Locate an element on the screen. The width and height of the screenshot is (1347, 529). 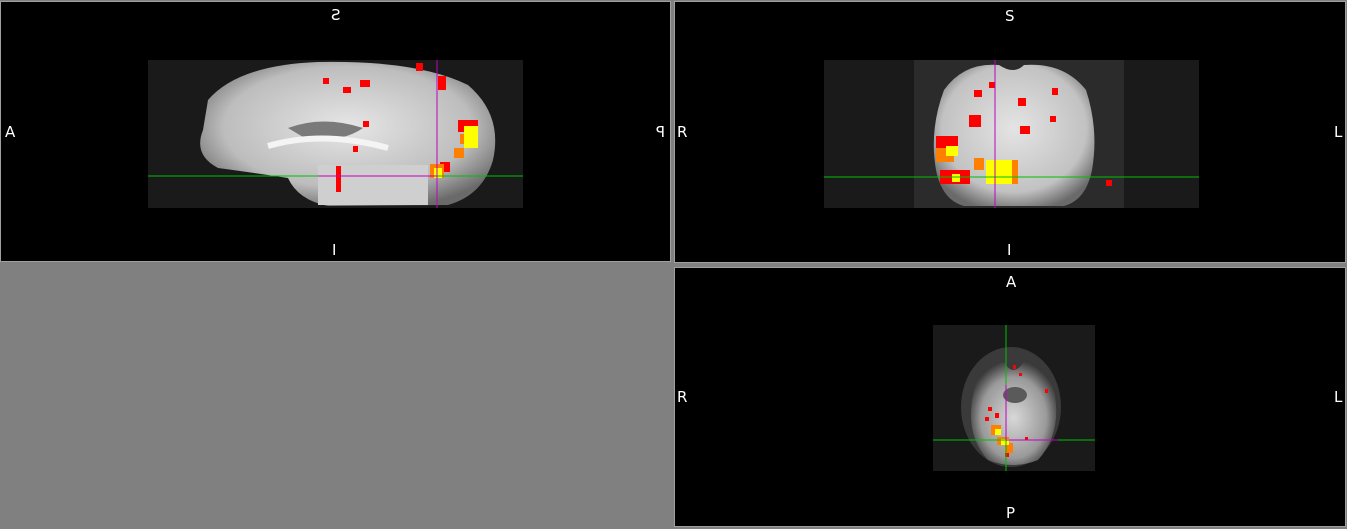
sagittal-brain-slice is located at coordinates (335, 134).